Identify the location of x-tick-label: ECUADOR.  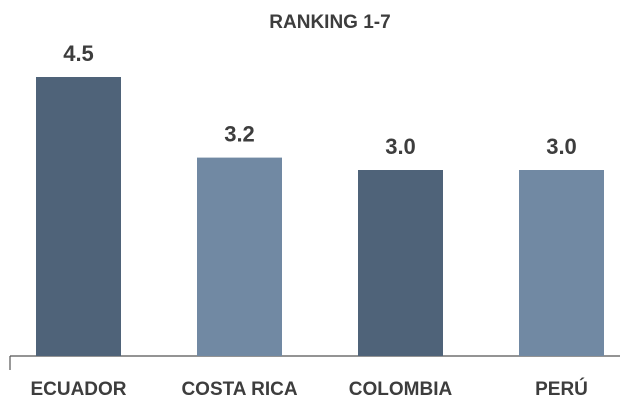
(78, 389).